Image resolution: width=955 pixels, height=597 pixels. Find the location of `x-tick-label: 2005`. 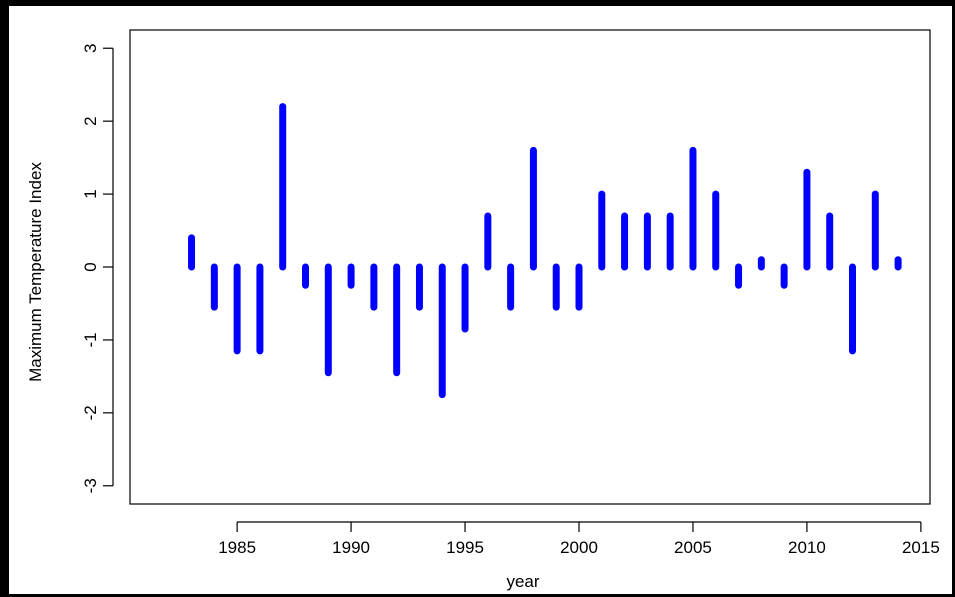

x-tick-label: 2005 is located at coordinates (693, 547).